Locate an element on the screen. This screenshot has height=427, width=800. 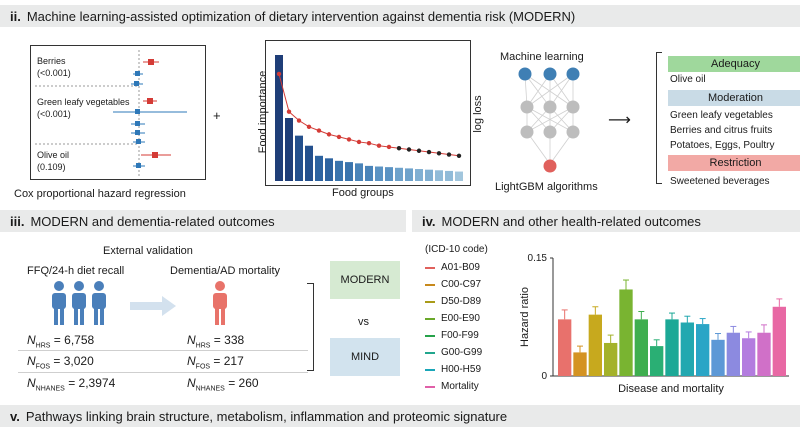
legend-item-4: F00-F99 is located at coordinates (452, 335).